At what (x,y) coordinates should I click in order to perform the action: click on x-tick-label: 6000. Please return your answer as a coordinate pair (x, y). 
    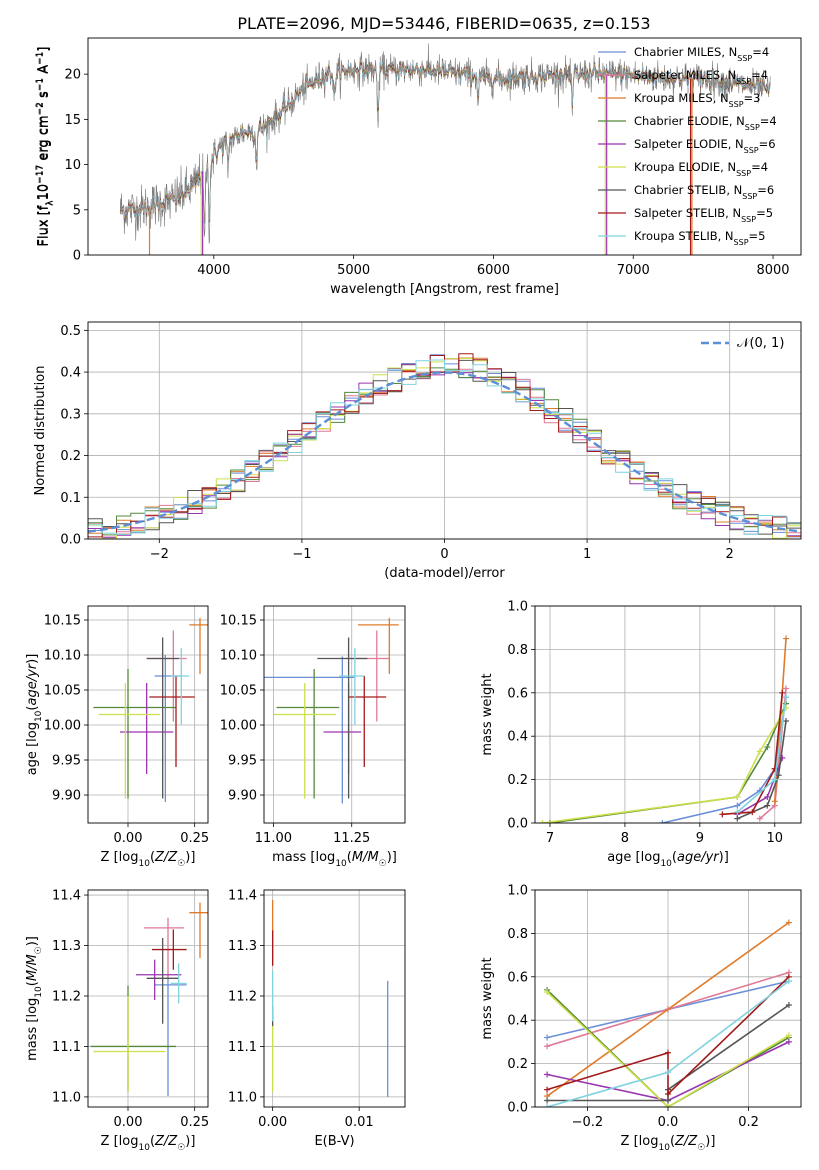
    Looking at the image, I should click on (493, 270).